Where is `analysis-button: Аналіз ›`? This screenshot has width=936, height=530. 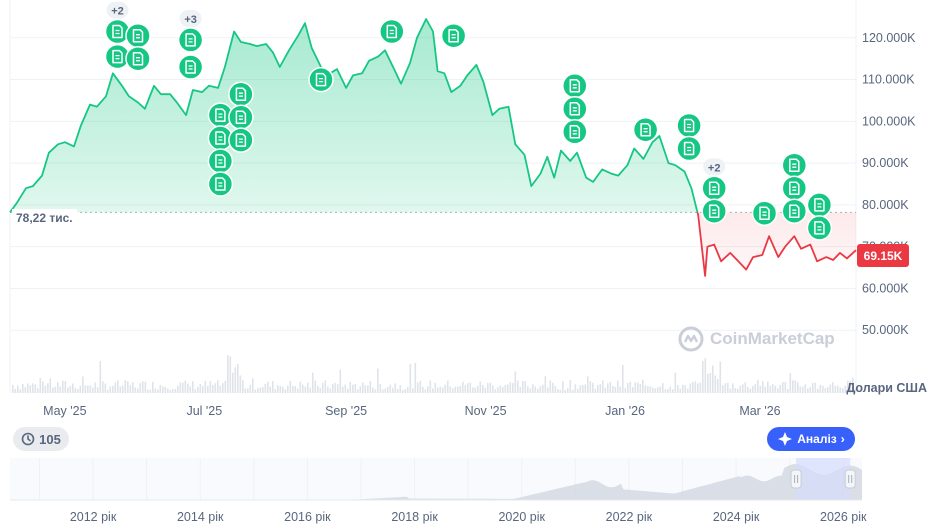 analysis-button: Аналіз › is located at coordinates (811, 439).